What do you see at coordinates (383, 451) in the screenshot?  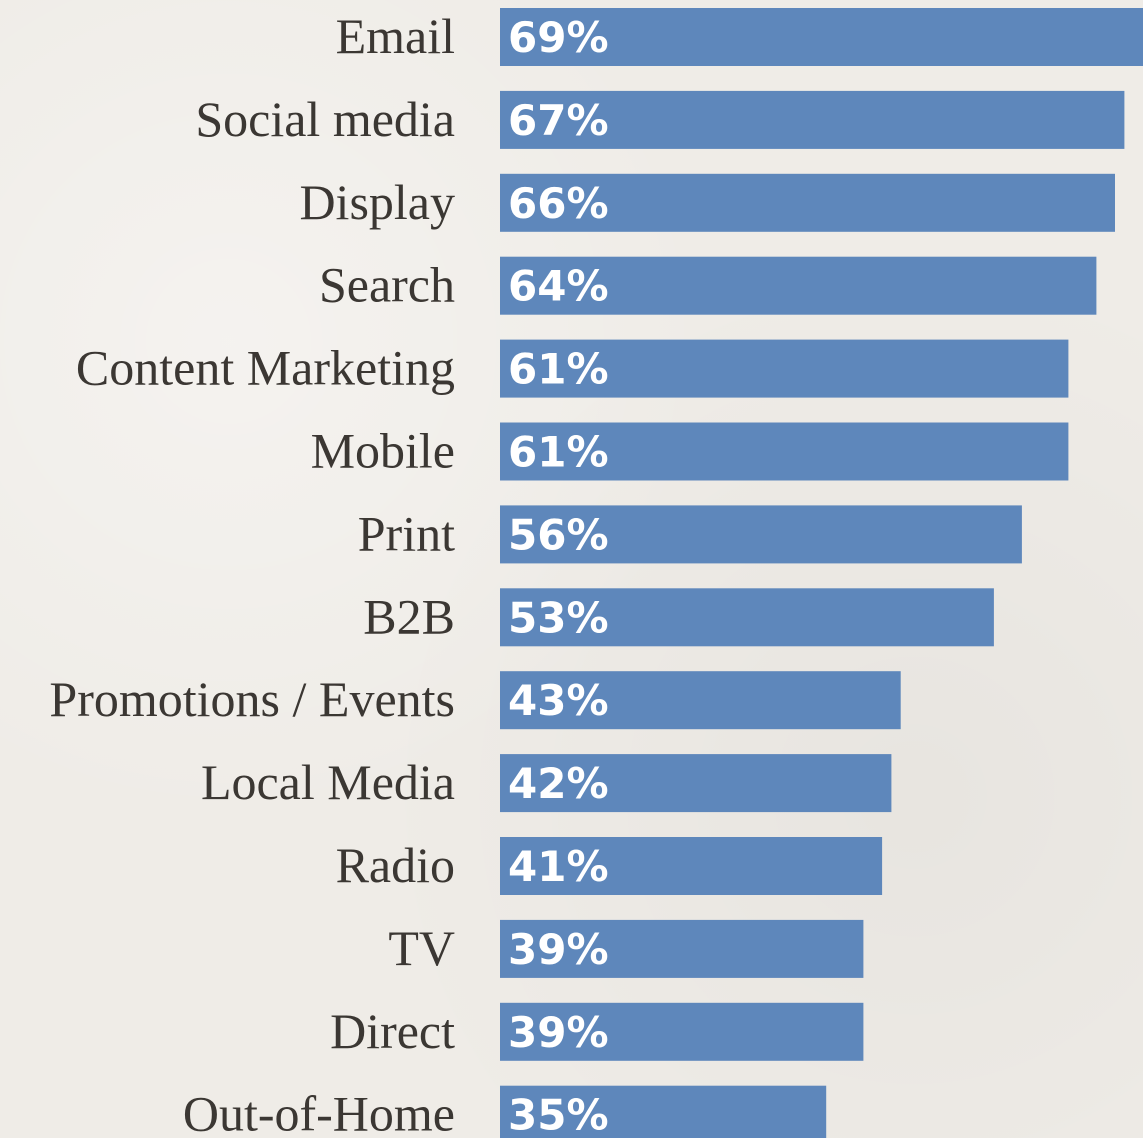 I see `category-label-5: Mobile` at bounding box center [383, 451].